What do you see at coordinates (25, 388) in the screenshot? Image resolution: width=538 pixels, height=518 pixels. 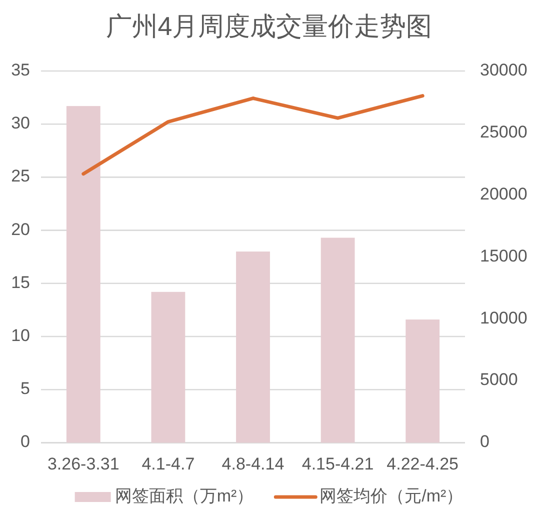 I see `y-tick-label: 5` at bounding box center [25, 388].